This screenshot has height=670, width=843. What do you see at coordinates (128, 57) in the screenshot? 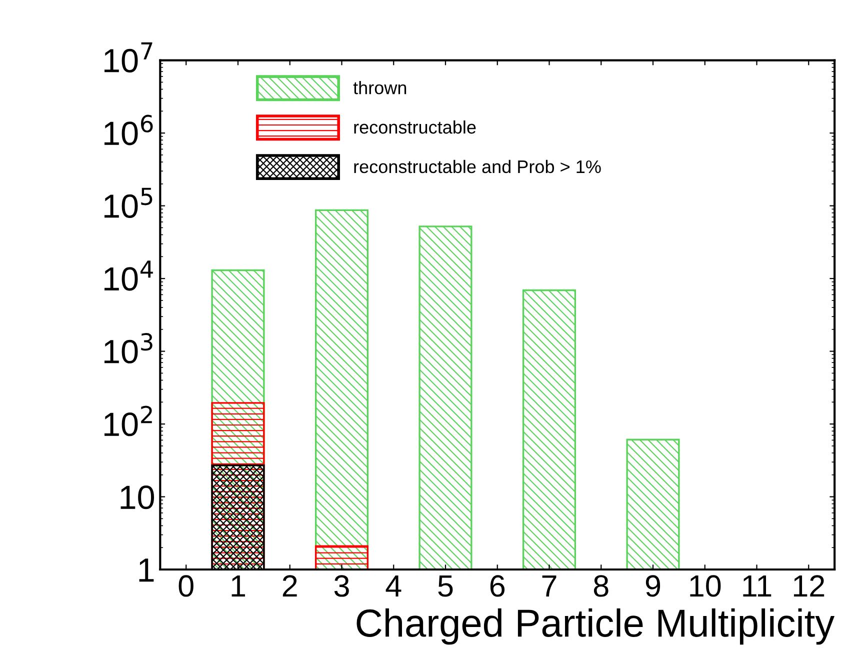
I see `y-tick-label: 10$^{7}$` at bounding box center [128, 57].